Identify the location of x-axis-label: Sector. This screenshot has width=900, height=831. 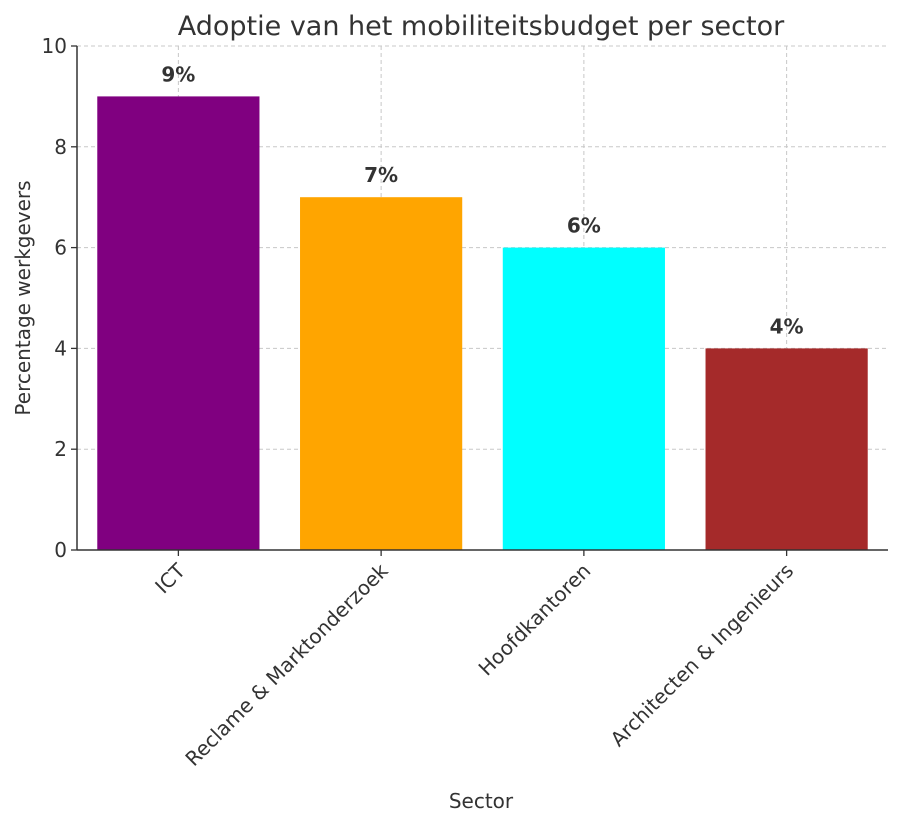
(481, 801).